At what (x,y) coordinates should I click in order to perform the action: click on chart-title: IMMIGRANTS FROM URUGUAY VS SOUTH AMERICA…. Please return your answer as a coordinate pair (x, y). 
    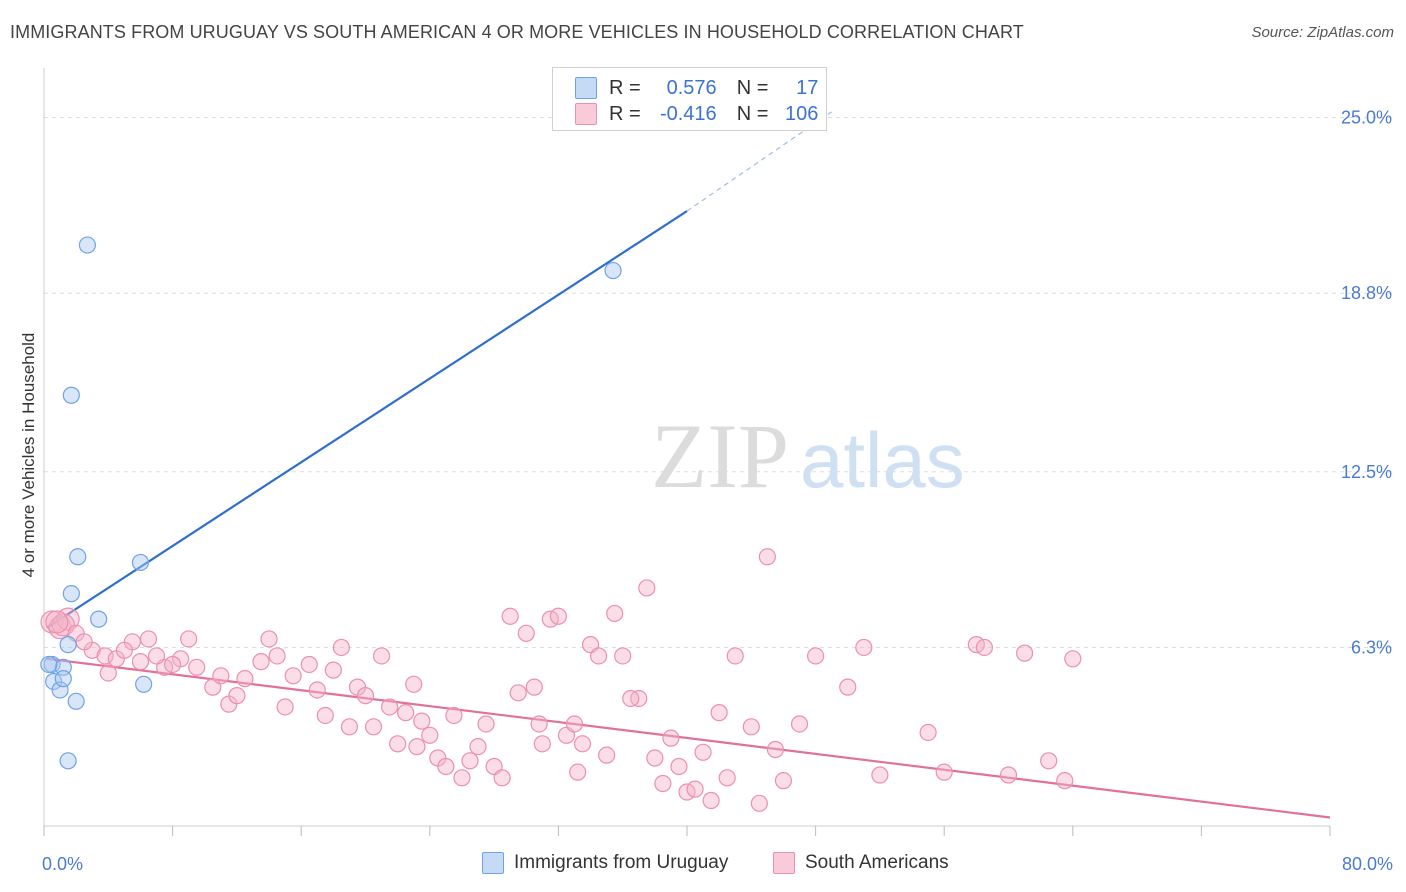
    Looking at the image, I should click on (517, 32).